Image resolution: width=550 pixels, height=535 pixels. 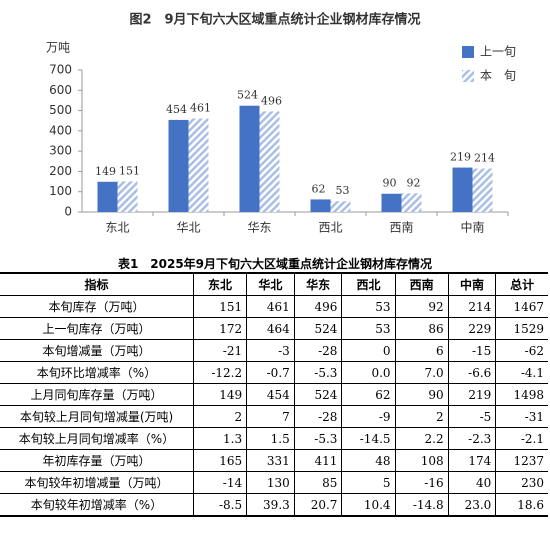 I want to click on table-cell: 0.0, so click(x=368, y=372).